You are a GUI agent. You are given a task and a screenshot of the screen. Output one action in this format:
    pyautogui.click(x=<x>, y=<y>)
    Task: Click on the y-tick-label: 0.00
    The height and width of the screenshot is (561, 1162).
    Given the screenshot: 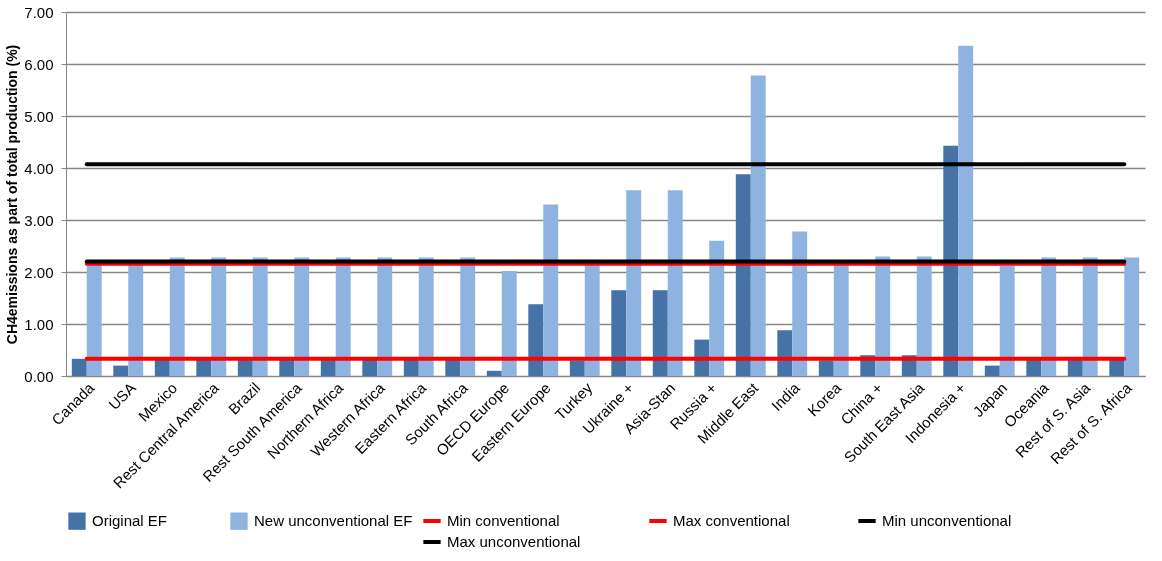 What is the action you would take?
    pyautogui.click(x=39, y=376)
    